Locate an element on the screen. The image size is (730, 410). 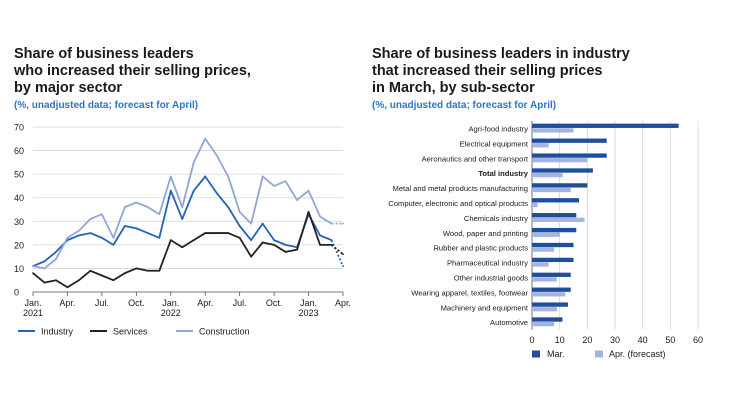
y-tick-label: 70 is located at coordinates (19, 128).